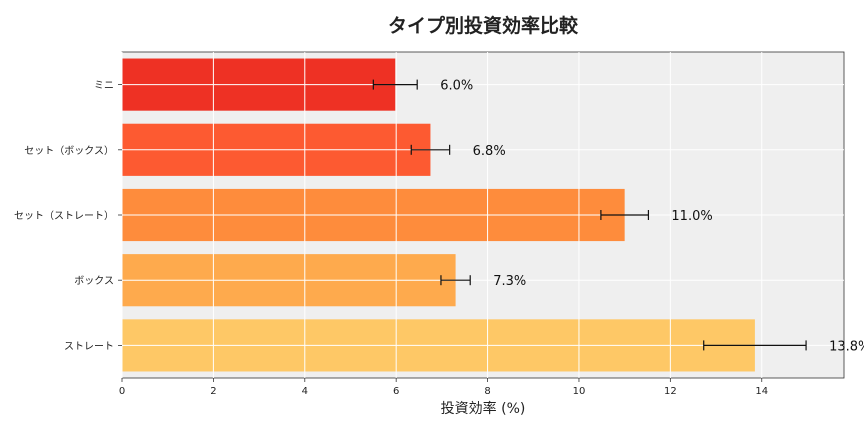 This screenshot has width=864, height=432. I want to click on x-axis-label: 投資効率 (%), so click(483, 408).